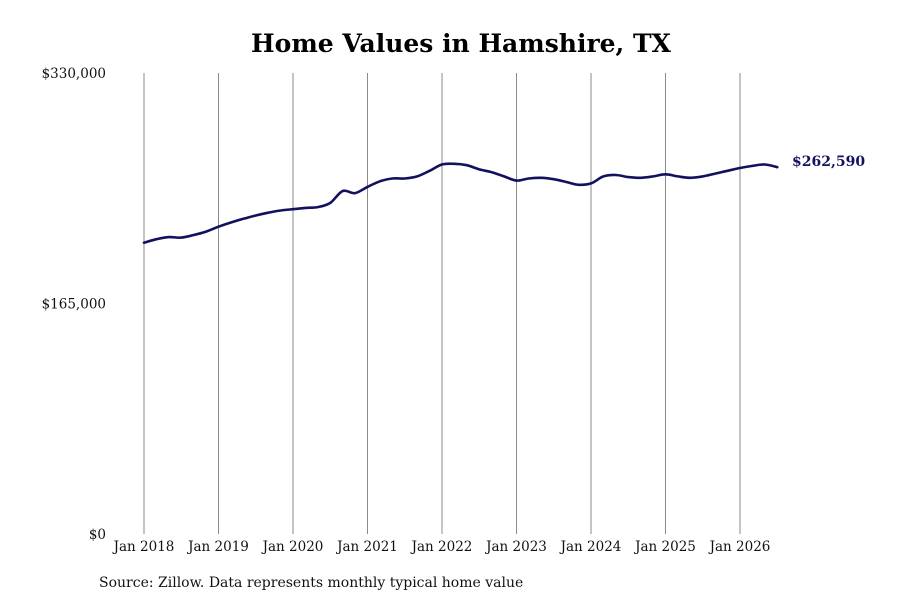 Image resolution: width=900 pixels, height=600 pixels. I want to click on y-tick-label: $0, so click(97, 535).